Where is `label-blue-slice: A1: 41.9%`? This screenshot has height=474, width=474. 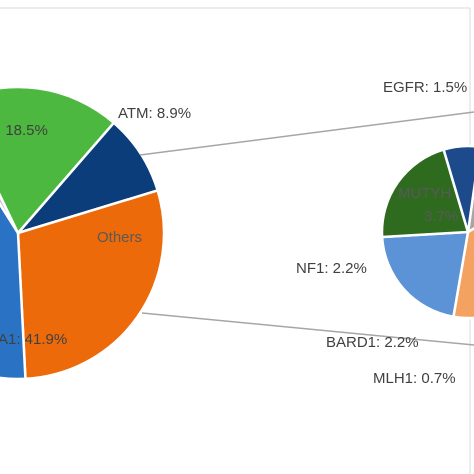
label-blue-slice: A1: 41.9% is located at coordinates (33, 339).